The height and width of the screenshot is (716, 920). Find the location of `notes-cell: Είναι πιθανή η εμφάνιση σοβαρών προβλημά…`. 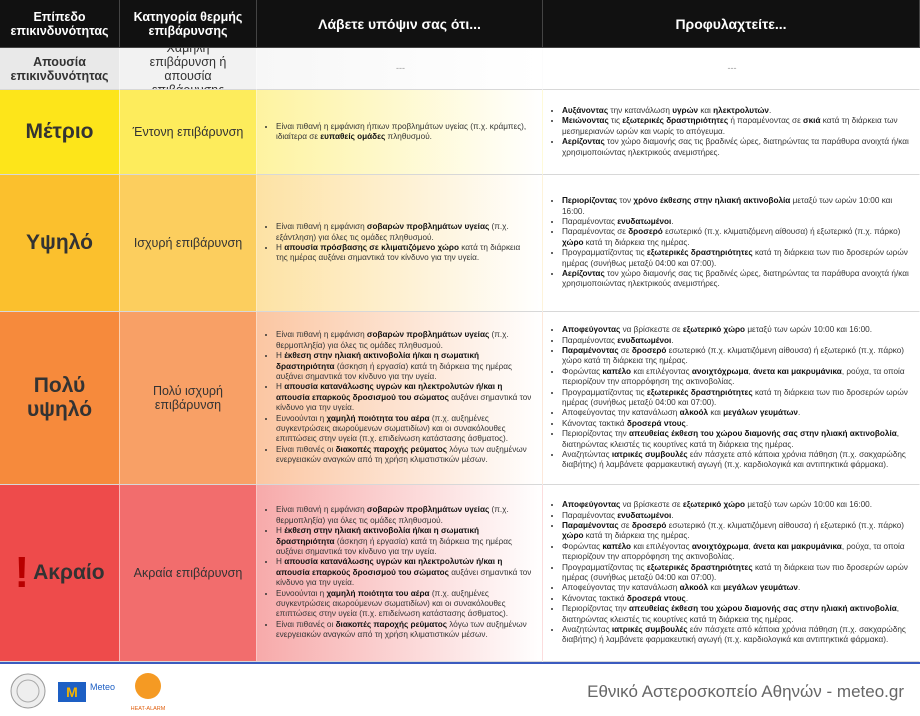

notes-cell: Είναι πιθανή η εμφάνιση σοβαρών προβλημά… is located at coordinates (400, 398).